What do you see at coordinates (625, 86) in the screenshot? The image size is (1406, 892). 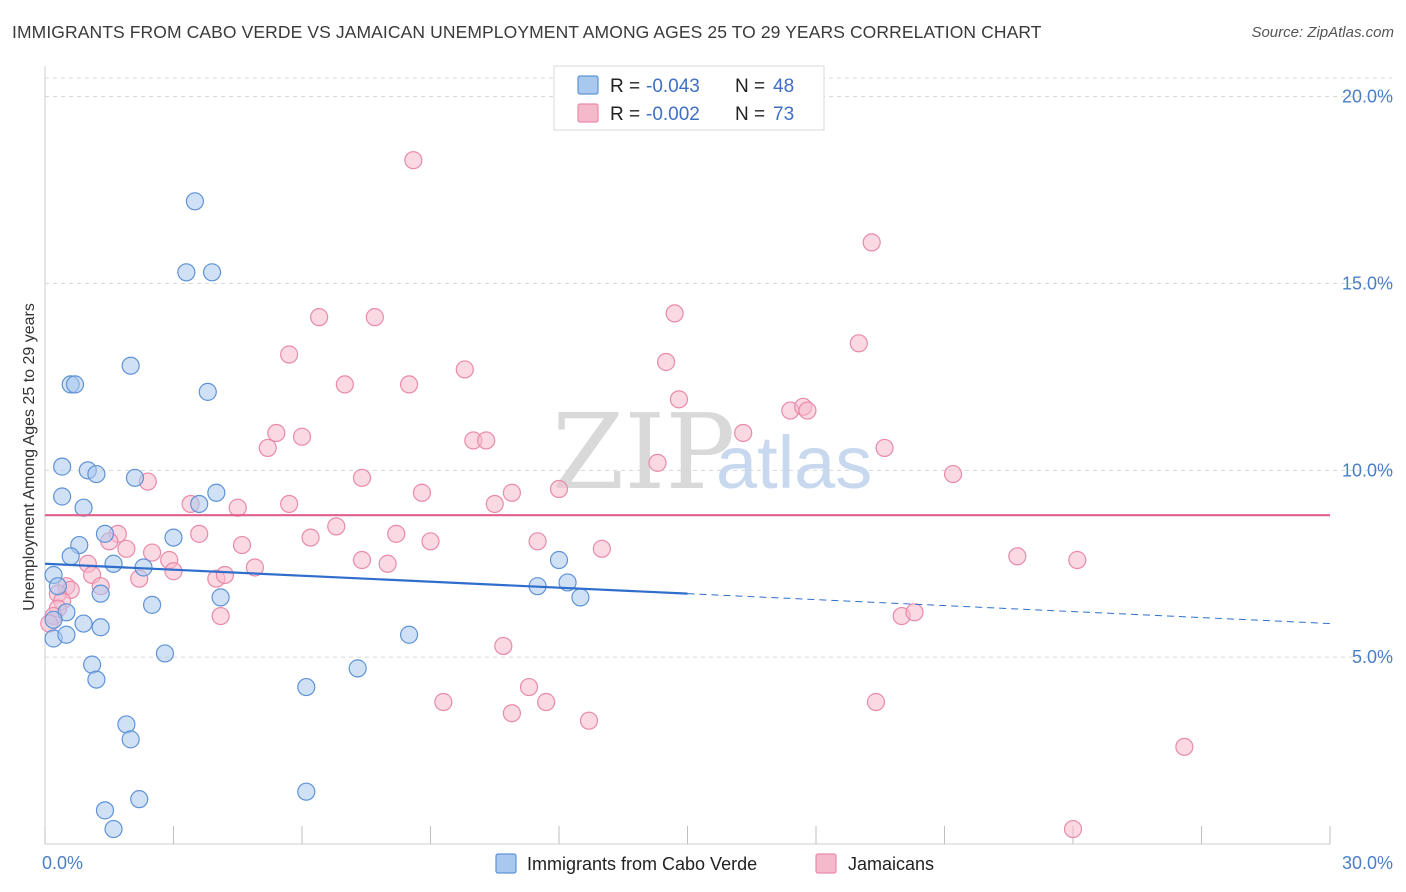 I see `legend-r-label-blue: R =` at bounding box center [625, 86].